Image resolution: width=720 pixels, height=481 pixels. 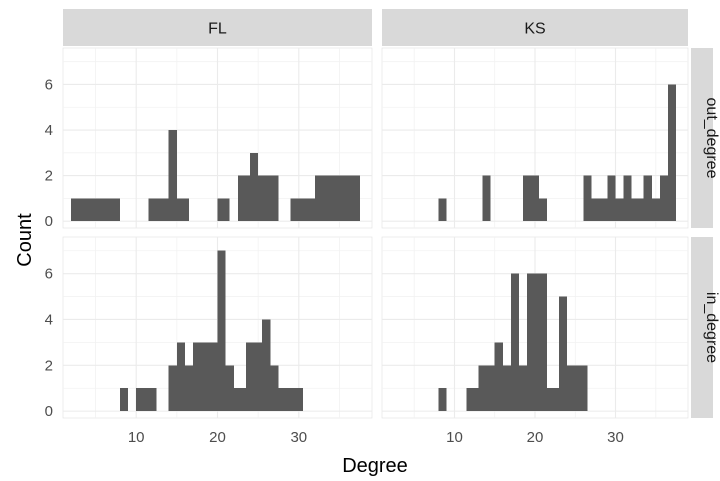 I want to click on column-strip-fl: FL, so click(x=217, y=27).